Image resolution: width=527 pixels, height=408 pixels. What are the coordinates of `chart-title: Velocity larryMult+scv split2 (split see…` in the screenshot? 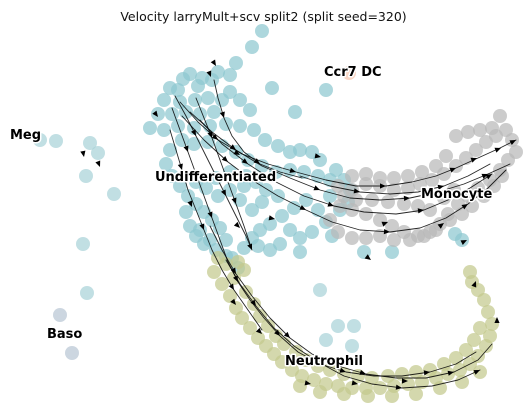 It's located at (263, 16).